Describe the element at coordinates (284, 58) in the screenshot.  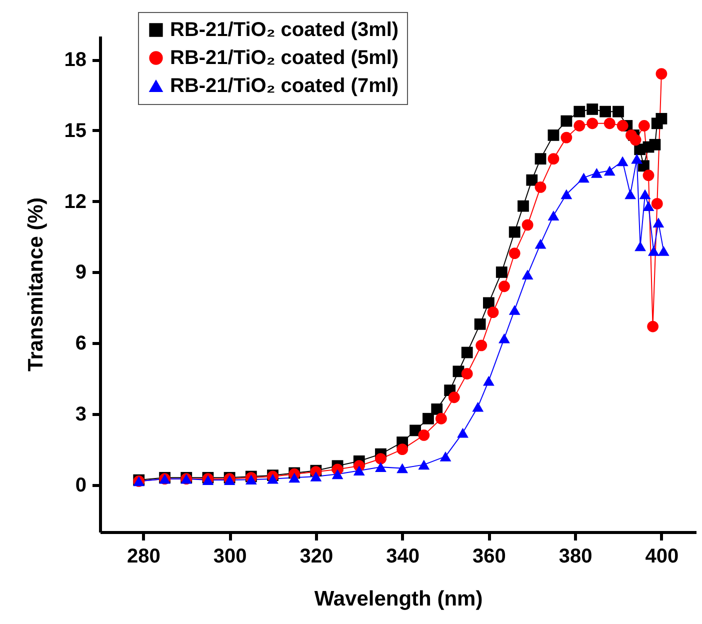
I see `legend-label: RB-21/TiO₂ coated (5ml)` at that location.